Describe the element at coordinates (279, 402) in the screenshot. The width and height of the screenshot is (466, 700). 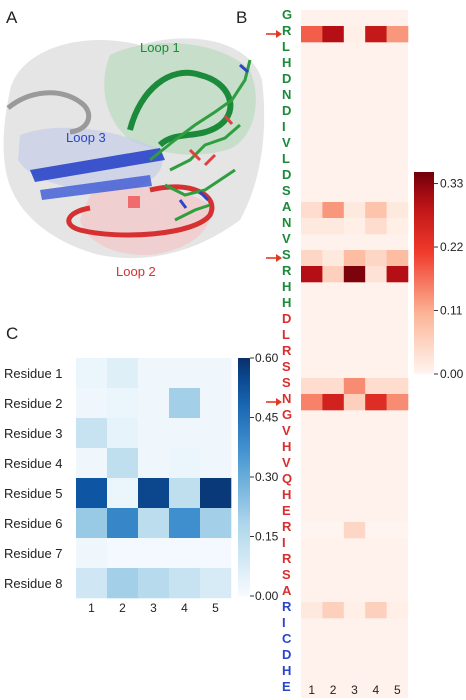
I see `arrow-head` at that location.